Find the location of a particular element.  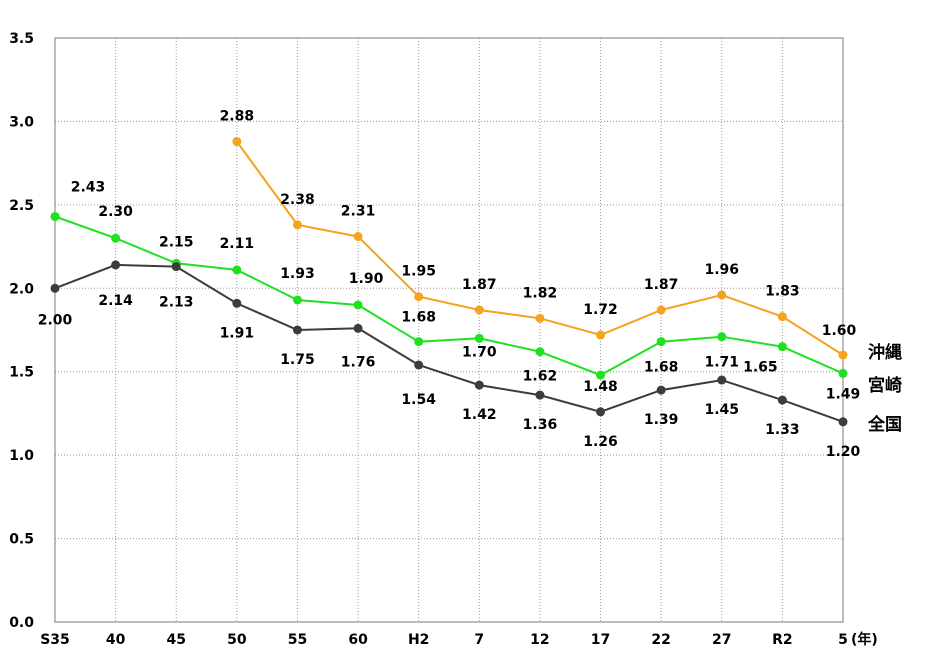

data-label: 1.70 is located at coordinates (479, 352).